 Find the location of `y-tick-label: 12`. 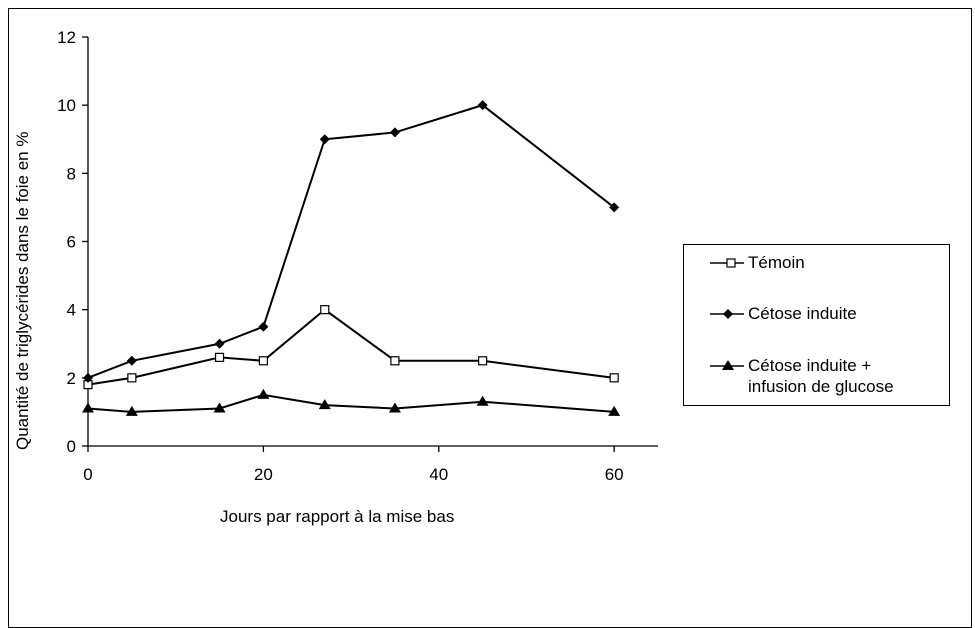

y-tick-label: 12 is located at coordinates (66, 37).